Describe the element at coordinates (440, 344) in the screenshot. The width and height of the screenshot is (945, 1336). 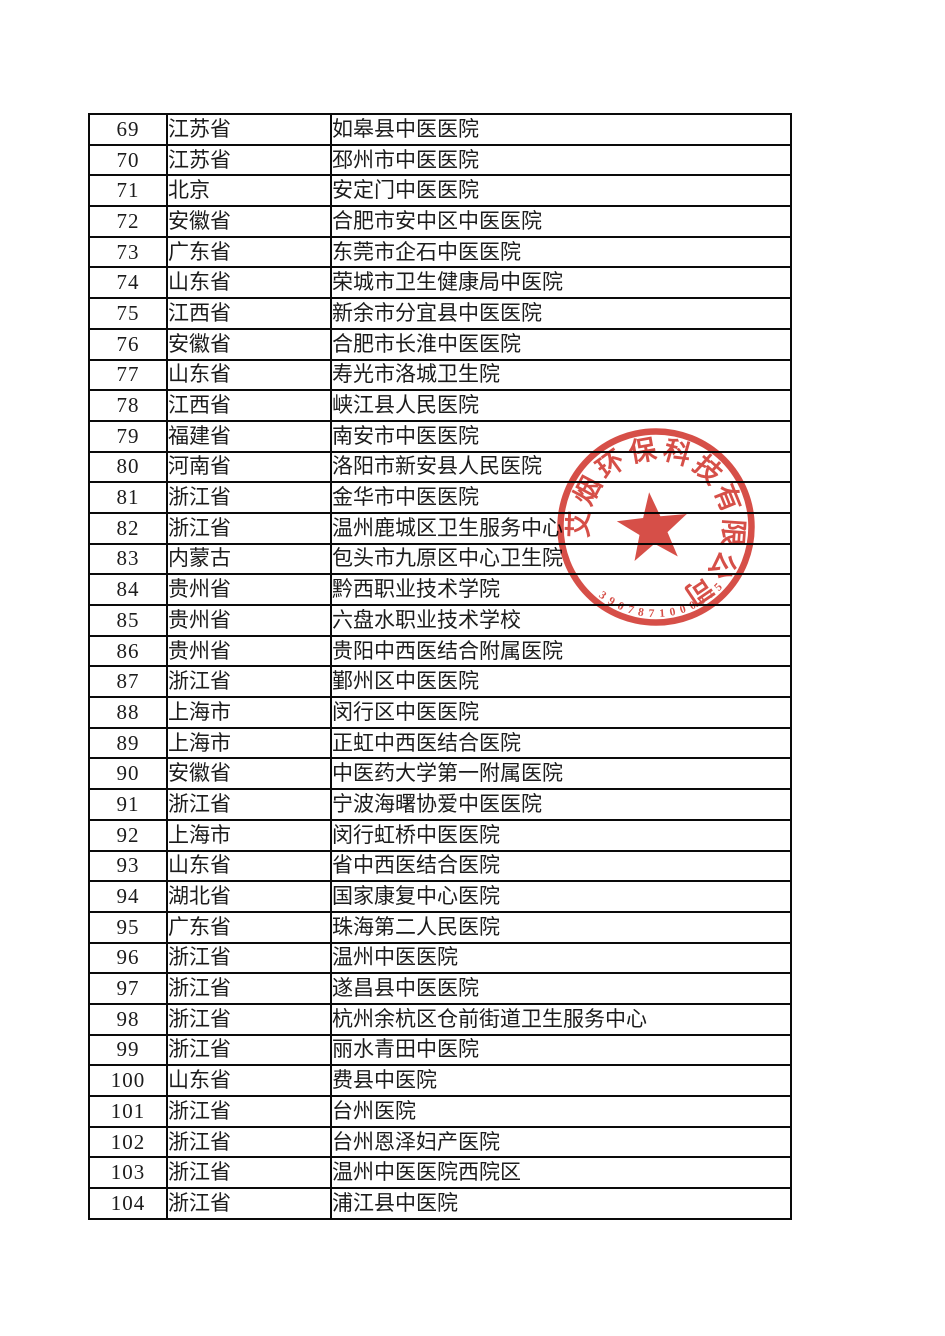
I see `table-row: 76 安徽省 合肥市长淮中医医院` at that location.